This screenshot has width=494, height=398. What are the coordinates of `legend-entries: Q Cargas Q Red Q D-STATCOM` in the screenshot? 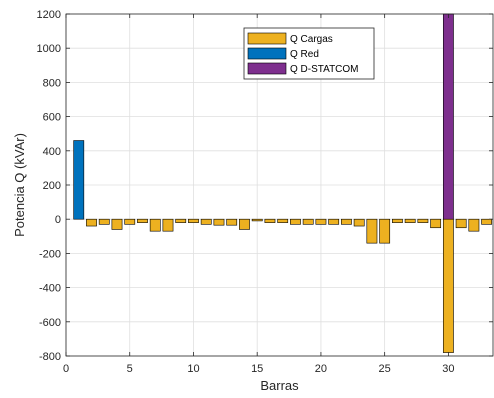 It's located at (303, 53).